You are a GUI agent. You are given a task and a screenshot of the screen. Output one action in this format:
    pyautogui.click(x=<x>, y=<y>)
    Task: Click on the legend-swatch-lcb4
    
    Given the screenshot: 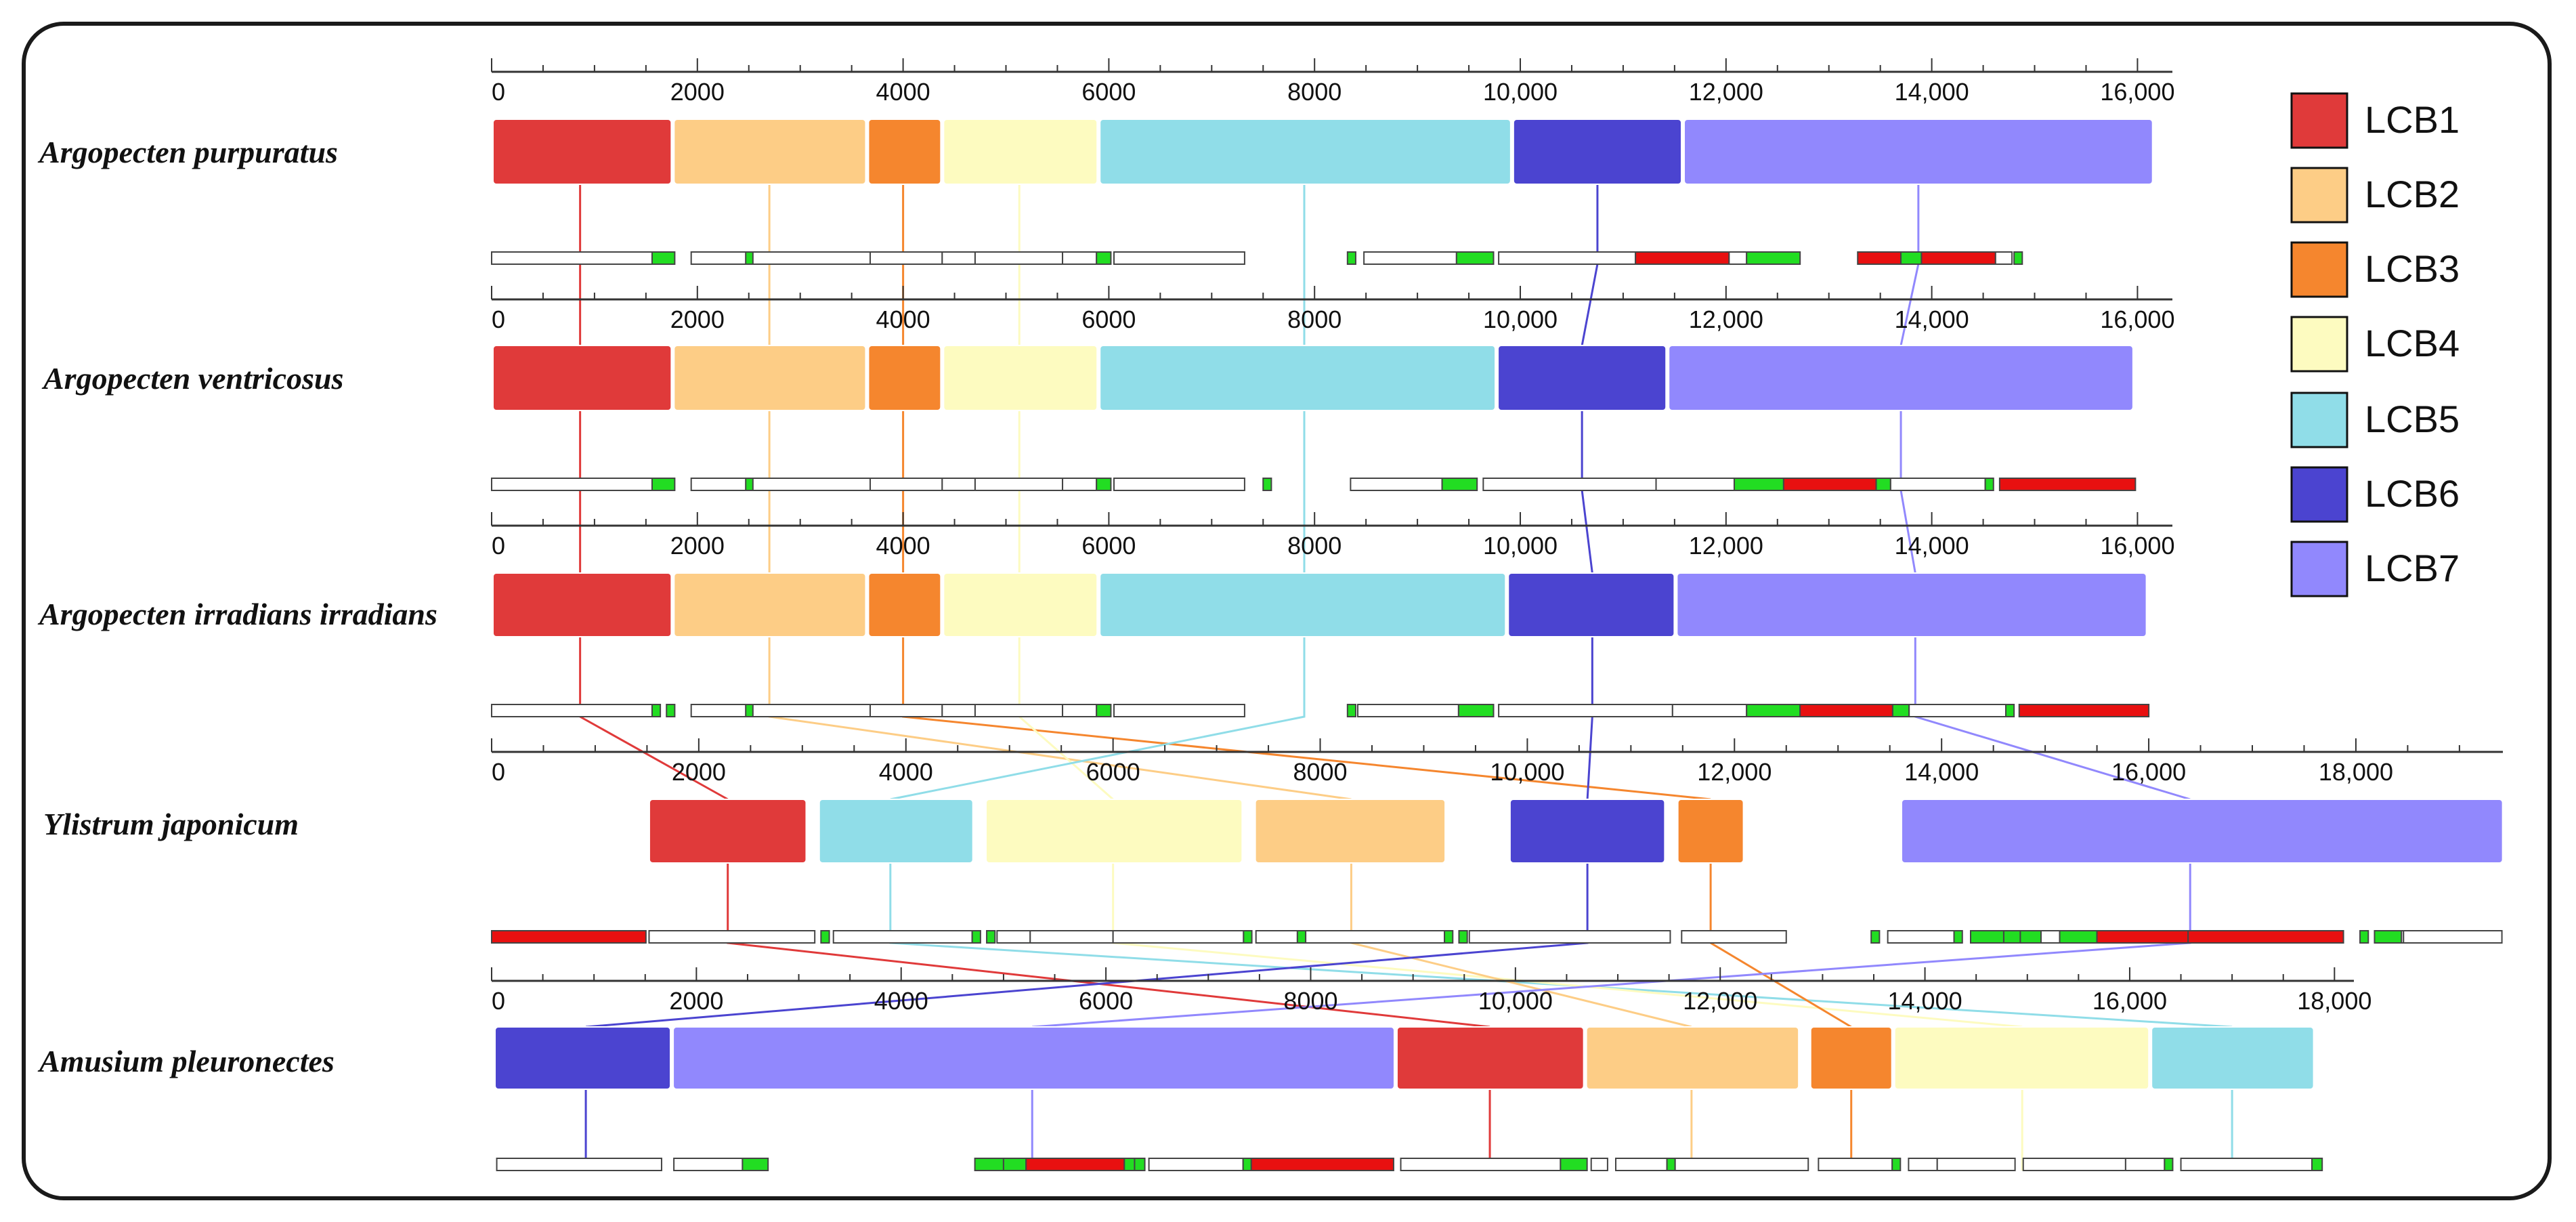 What is the action you would take?
    pyautogui.click(x=2319, y=344)
    